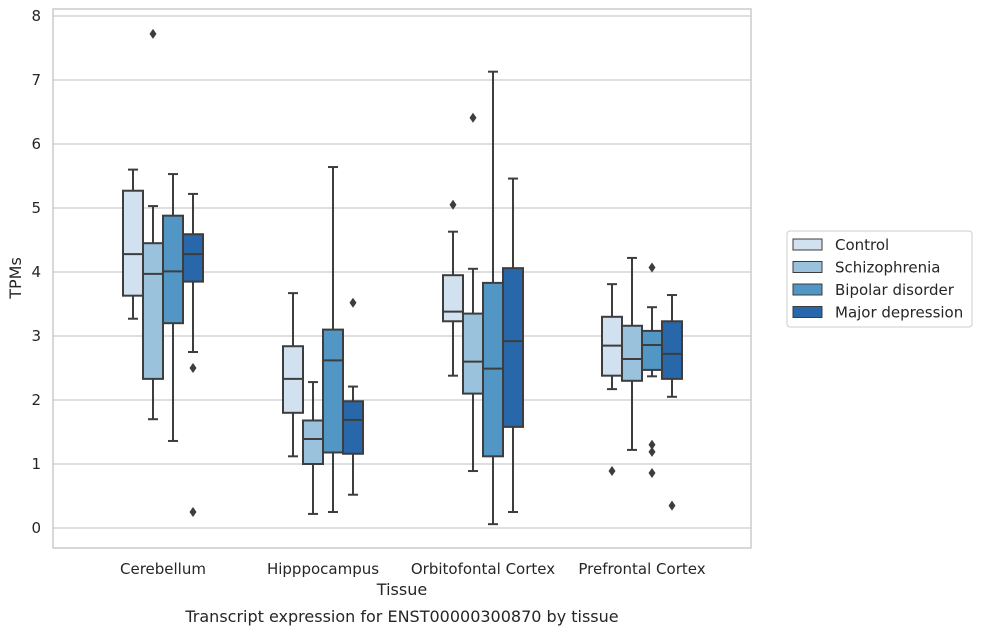  What do you see at coordinates (36, 208) in the screenshot?
I see `y-tick-label: 5` at bounding box center [36, 208].